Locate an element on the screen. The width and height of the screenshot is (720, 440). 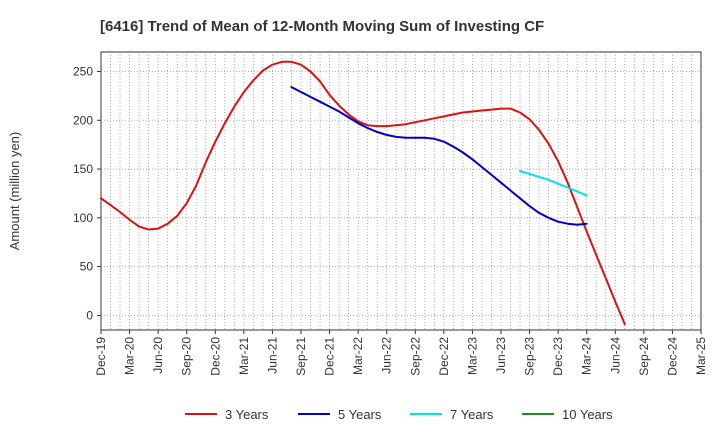
x-tick-label: Mar-22 is located at coordinates (358, 356).